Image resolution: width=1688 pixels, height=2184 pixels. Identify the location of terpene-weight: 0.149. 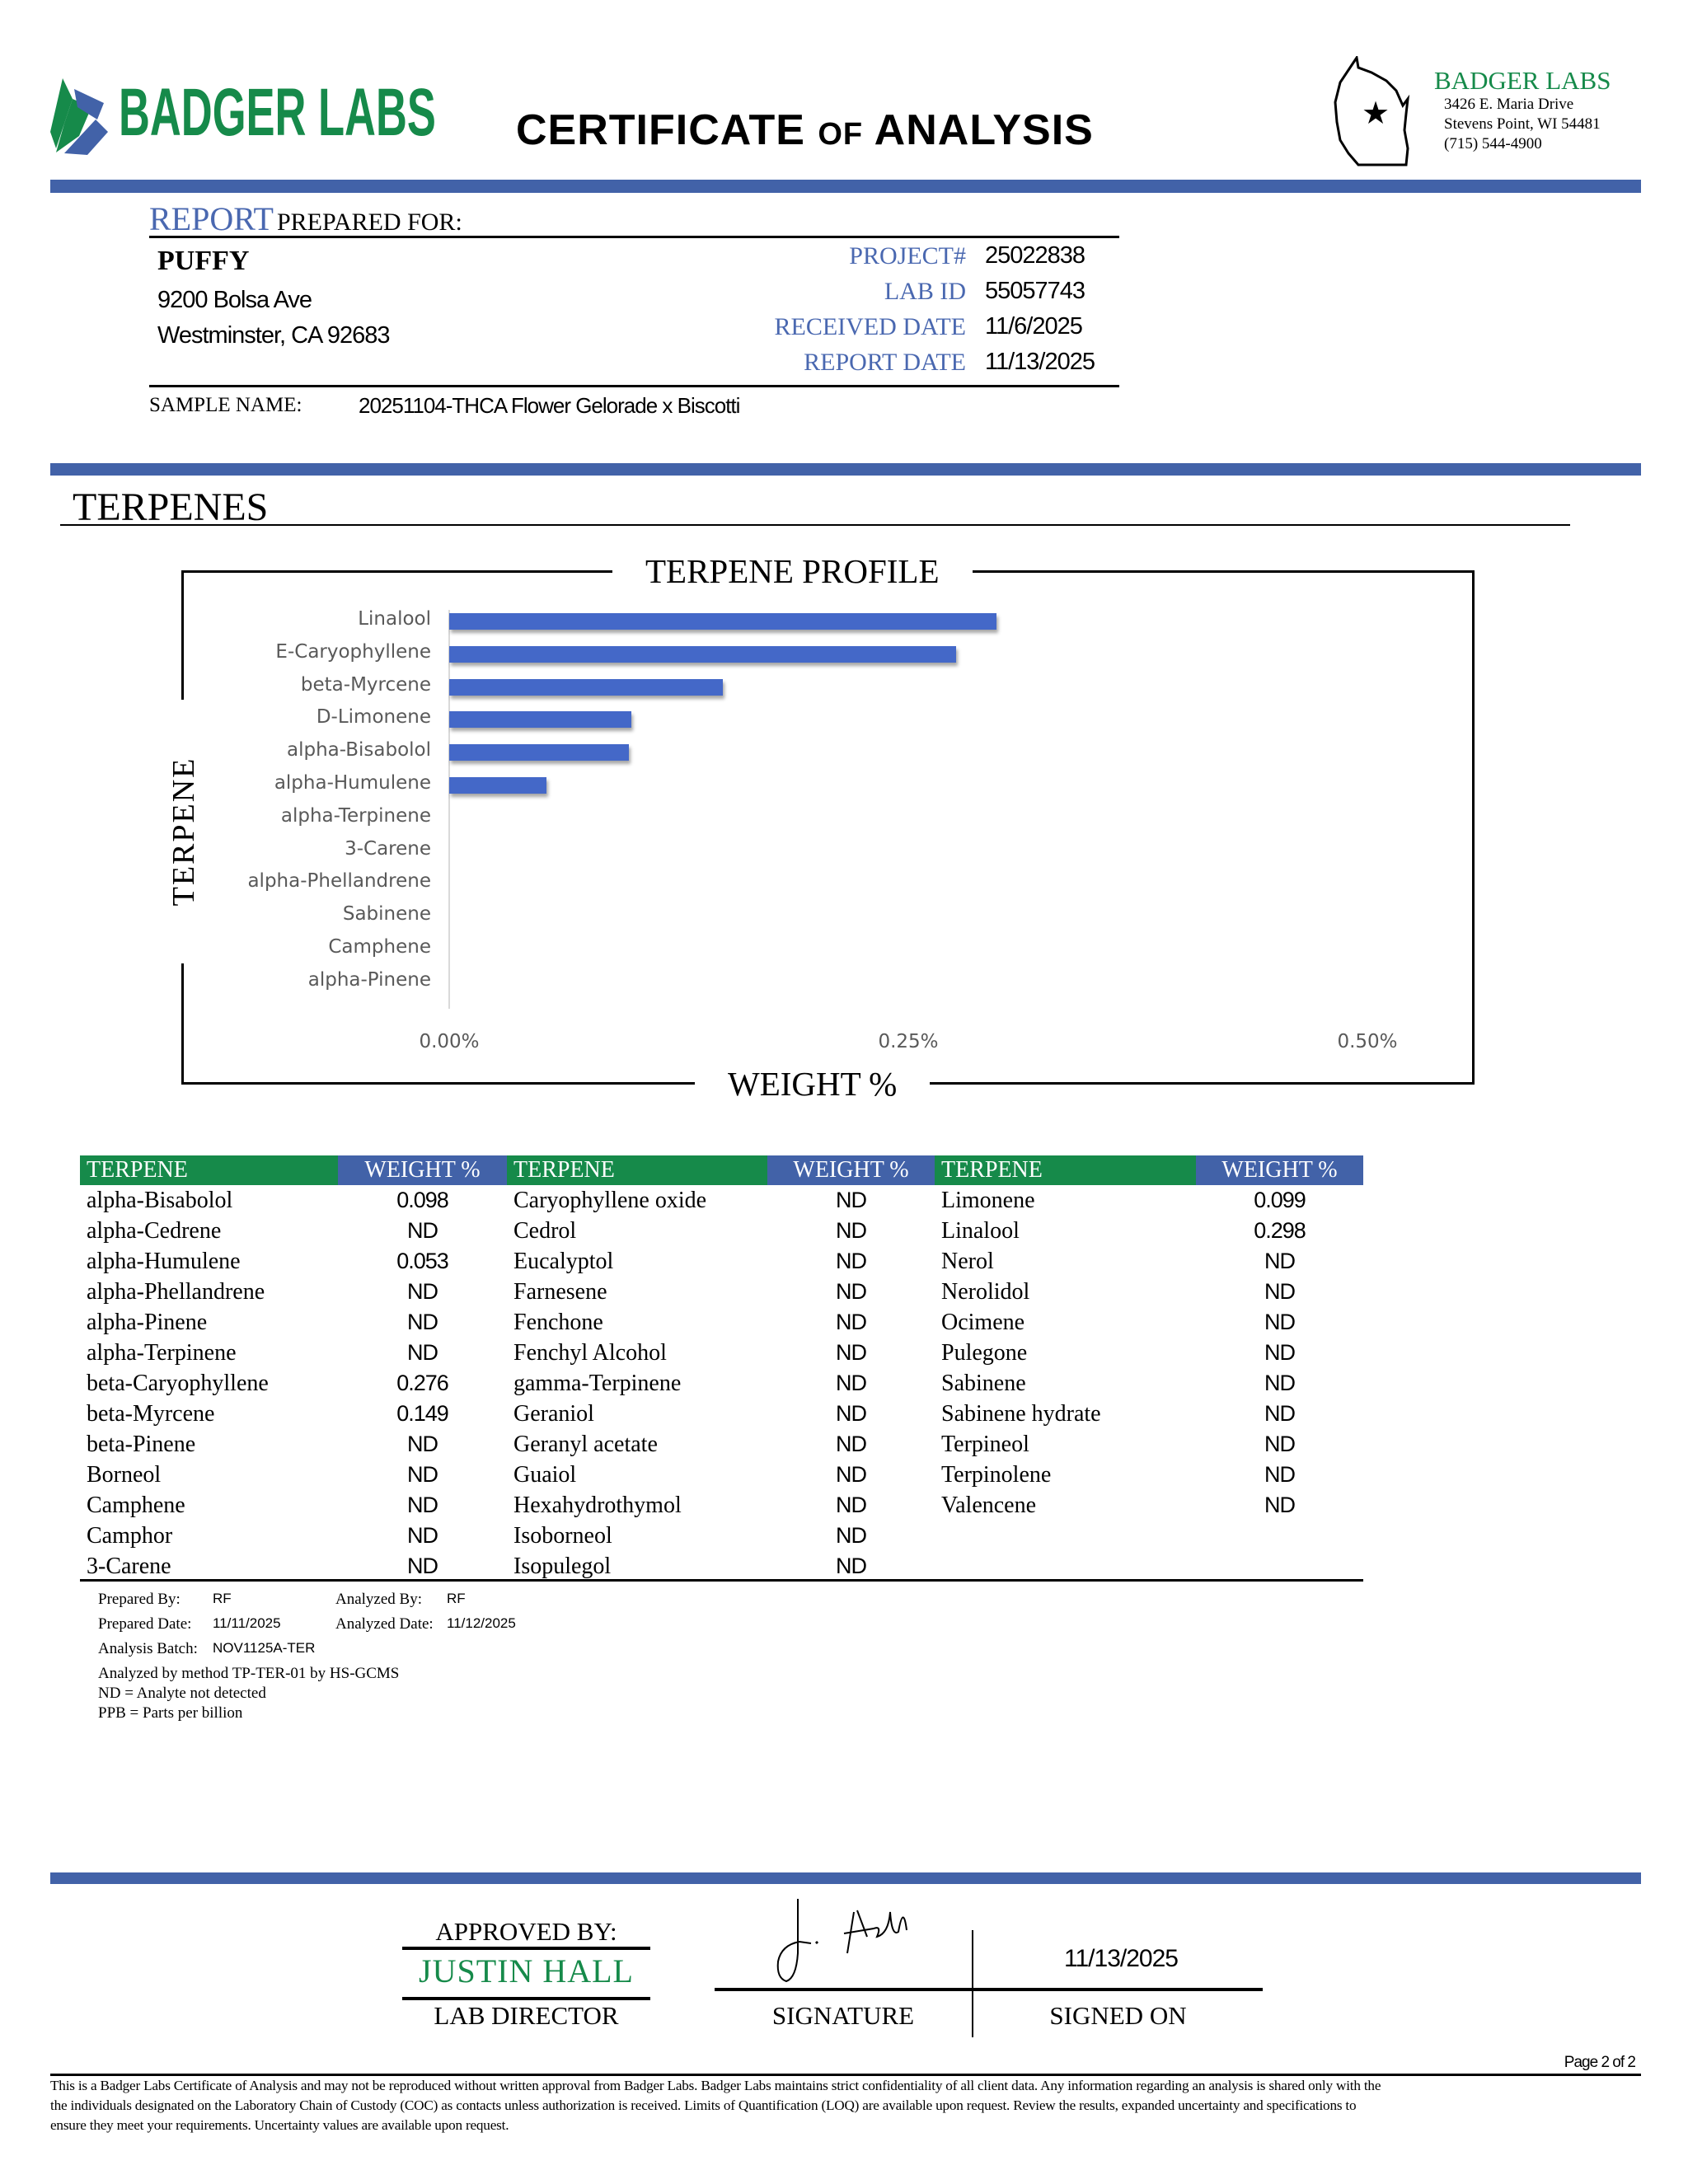
(422, 1413).